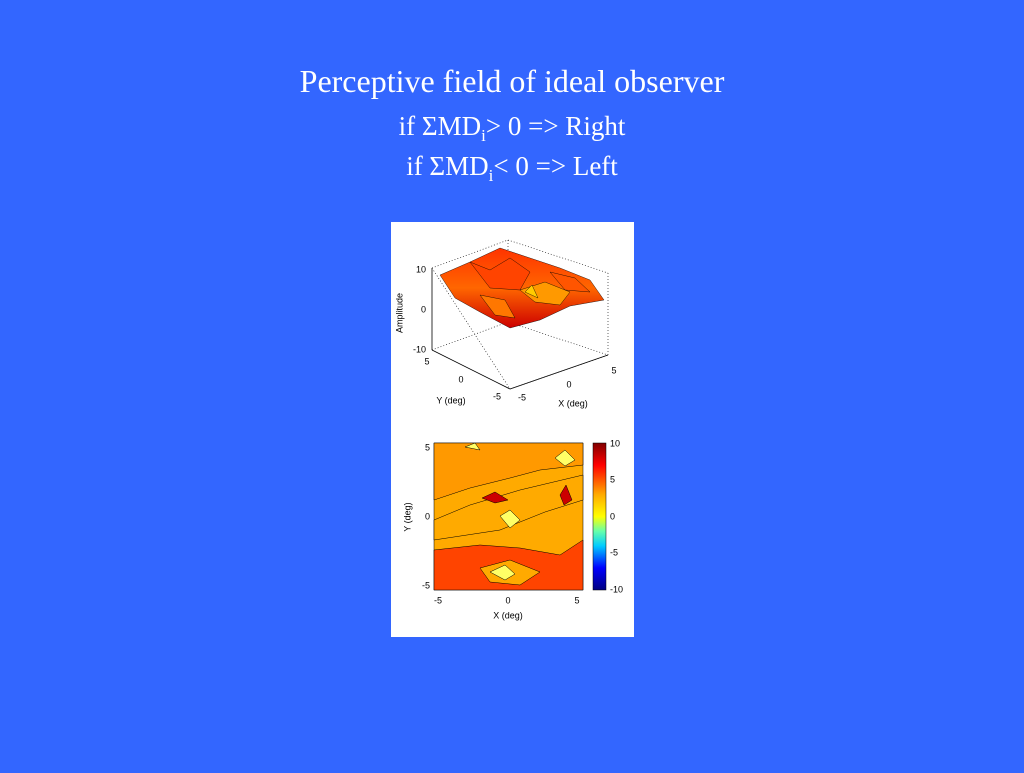  I want to click on rule-right: if ΣMDi> 0 => Right, so click(512, 128).